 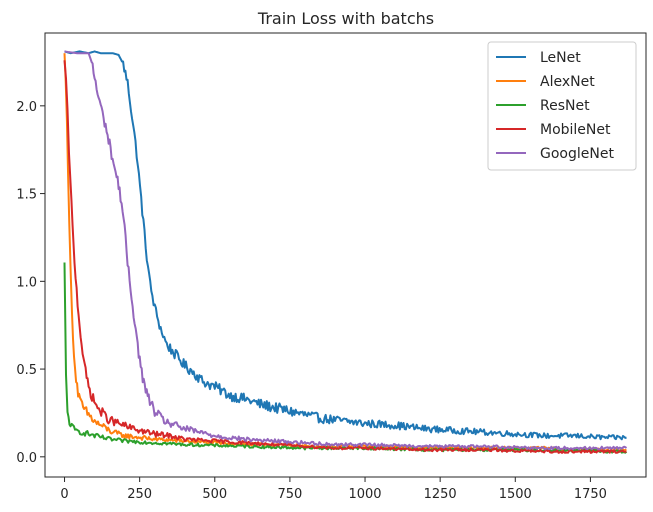 What do you see at coordinates (364, 494) in the screenshot?
I see `x-tick-label: 1000` at bounding box center [364, 494].